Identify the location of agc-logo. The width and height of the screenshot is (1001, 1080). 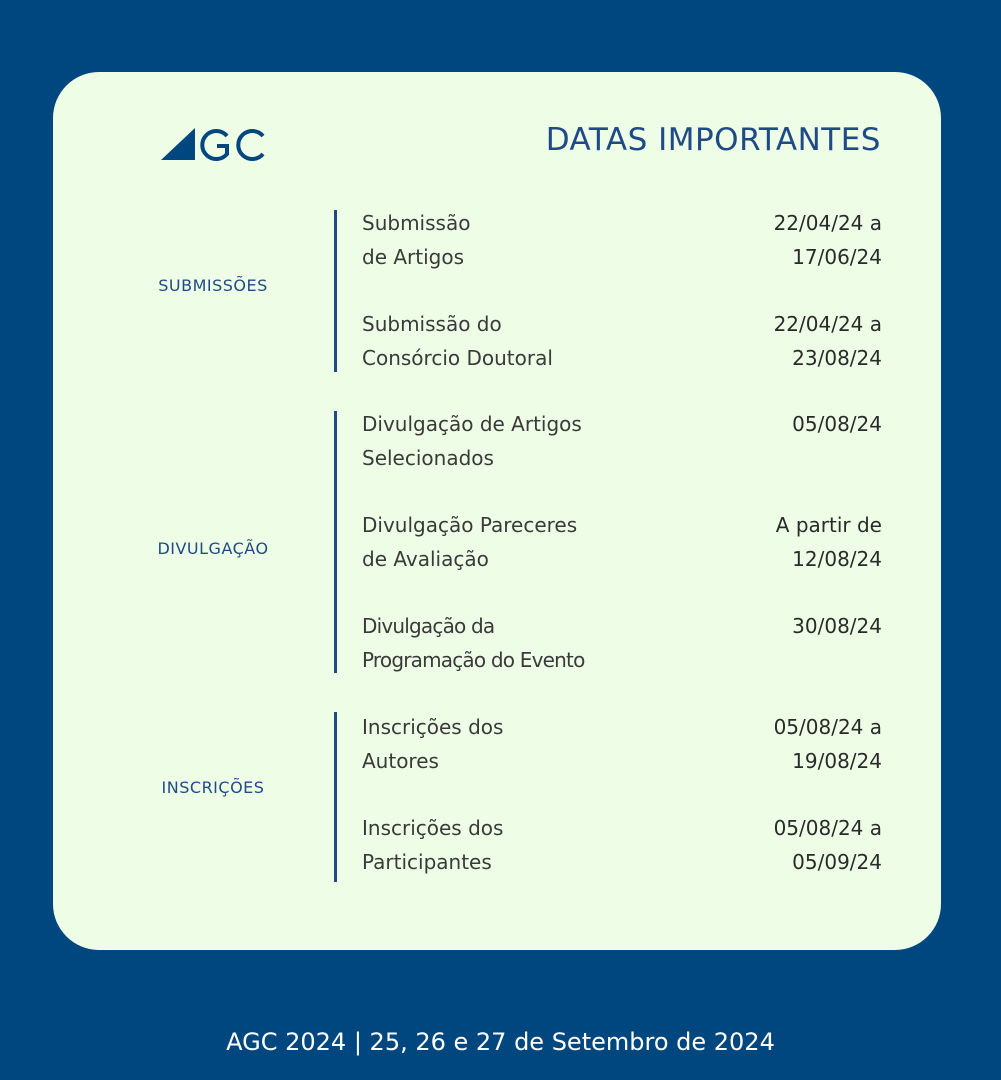
(213, 144).